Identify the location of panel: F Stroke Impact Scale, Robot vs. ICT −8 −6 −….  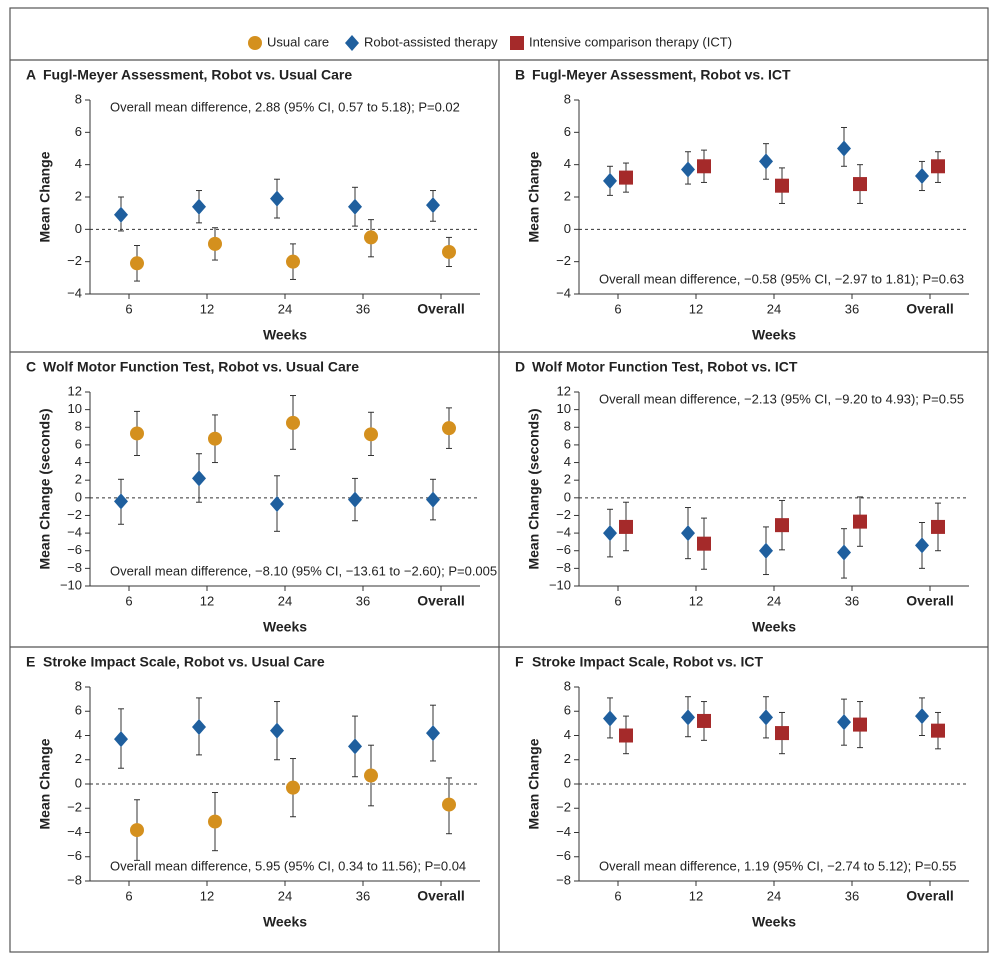
(742, 792).